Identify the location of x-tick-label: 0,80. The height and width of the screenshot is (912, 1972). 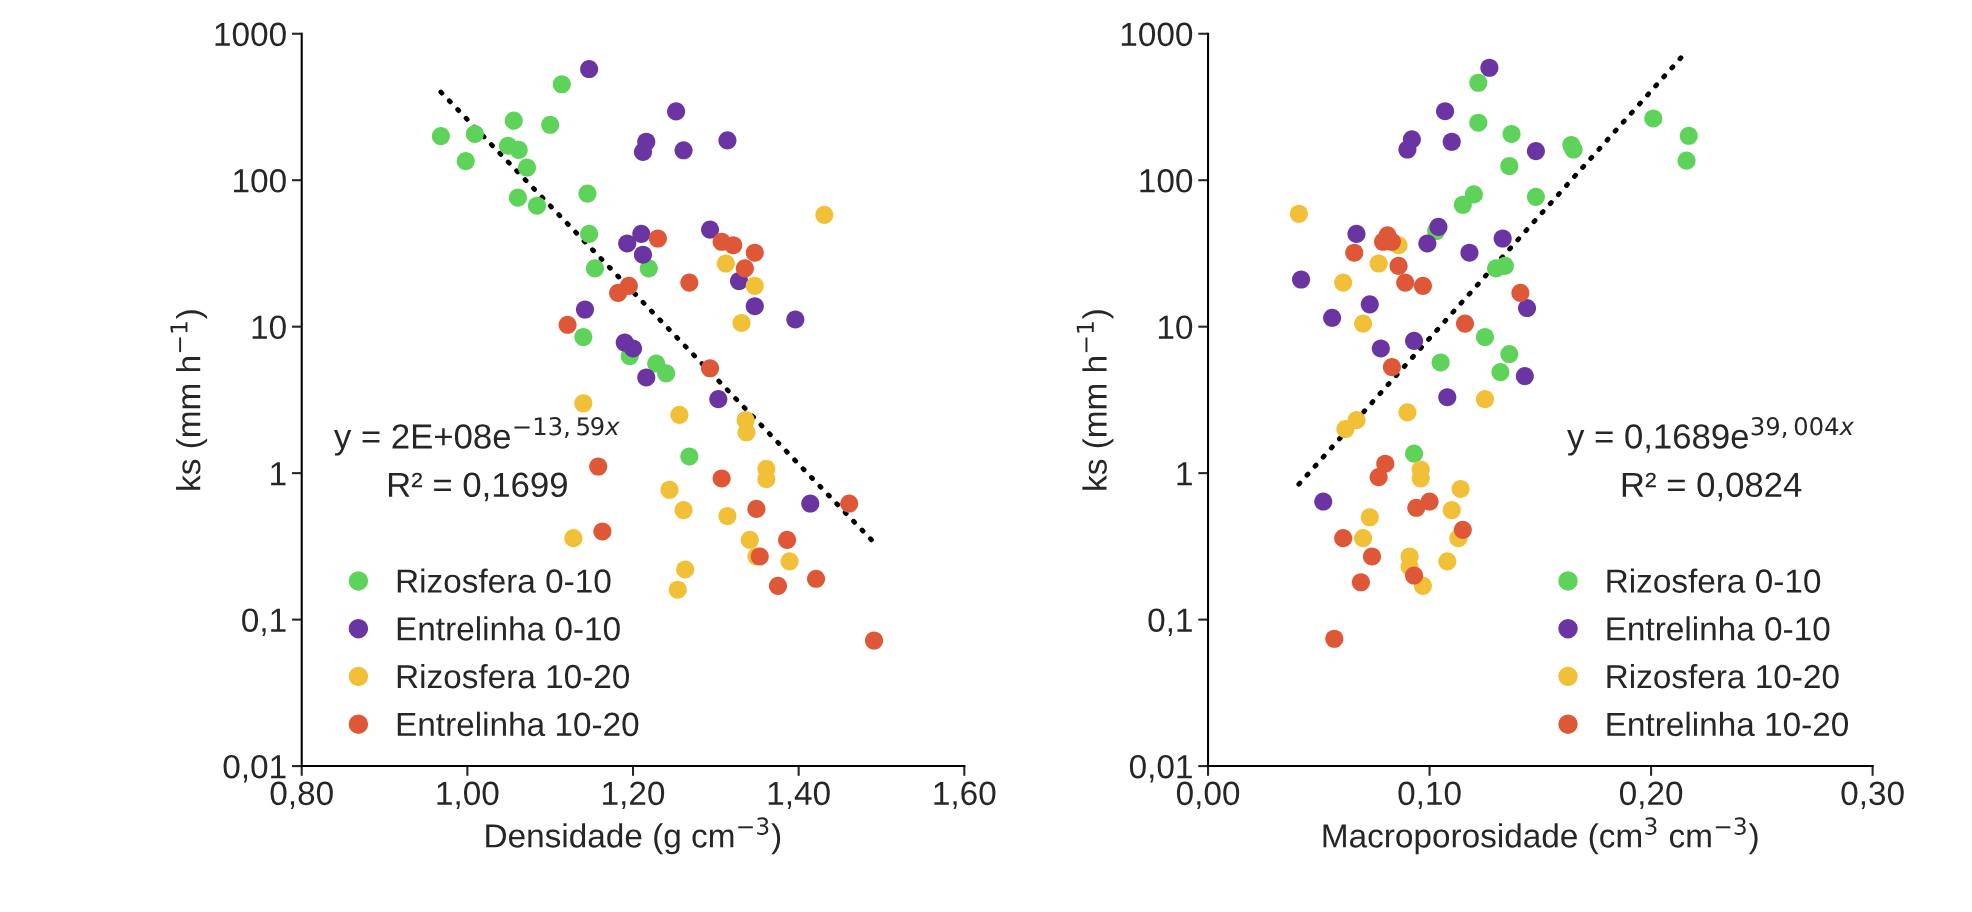
(301, 795).